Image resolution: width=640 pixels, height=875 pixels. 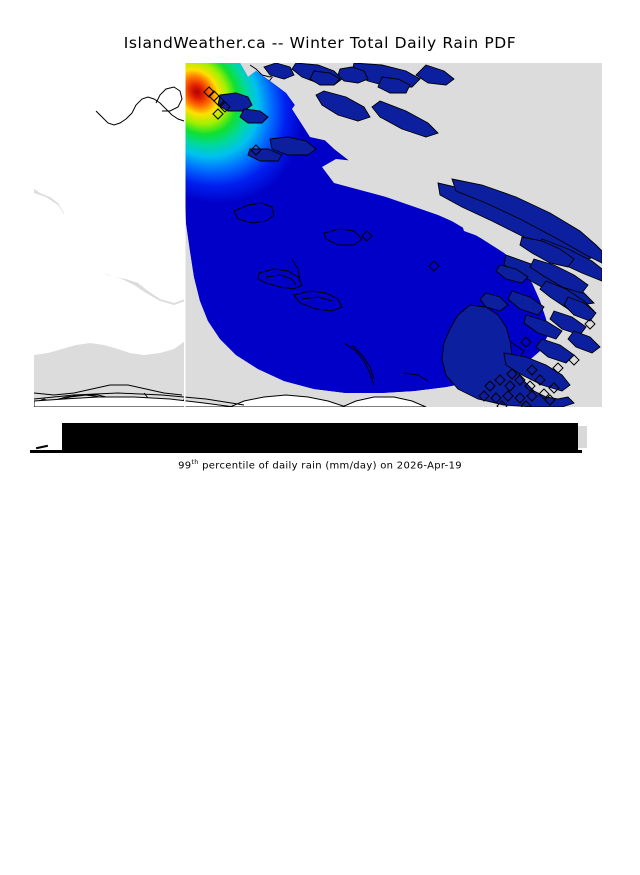 What do you see at coordinates (582, 437) in the screenshot?
I see `colorbar-overflow-swatch` at bounding box center [582, 437].